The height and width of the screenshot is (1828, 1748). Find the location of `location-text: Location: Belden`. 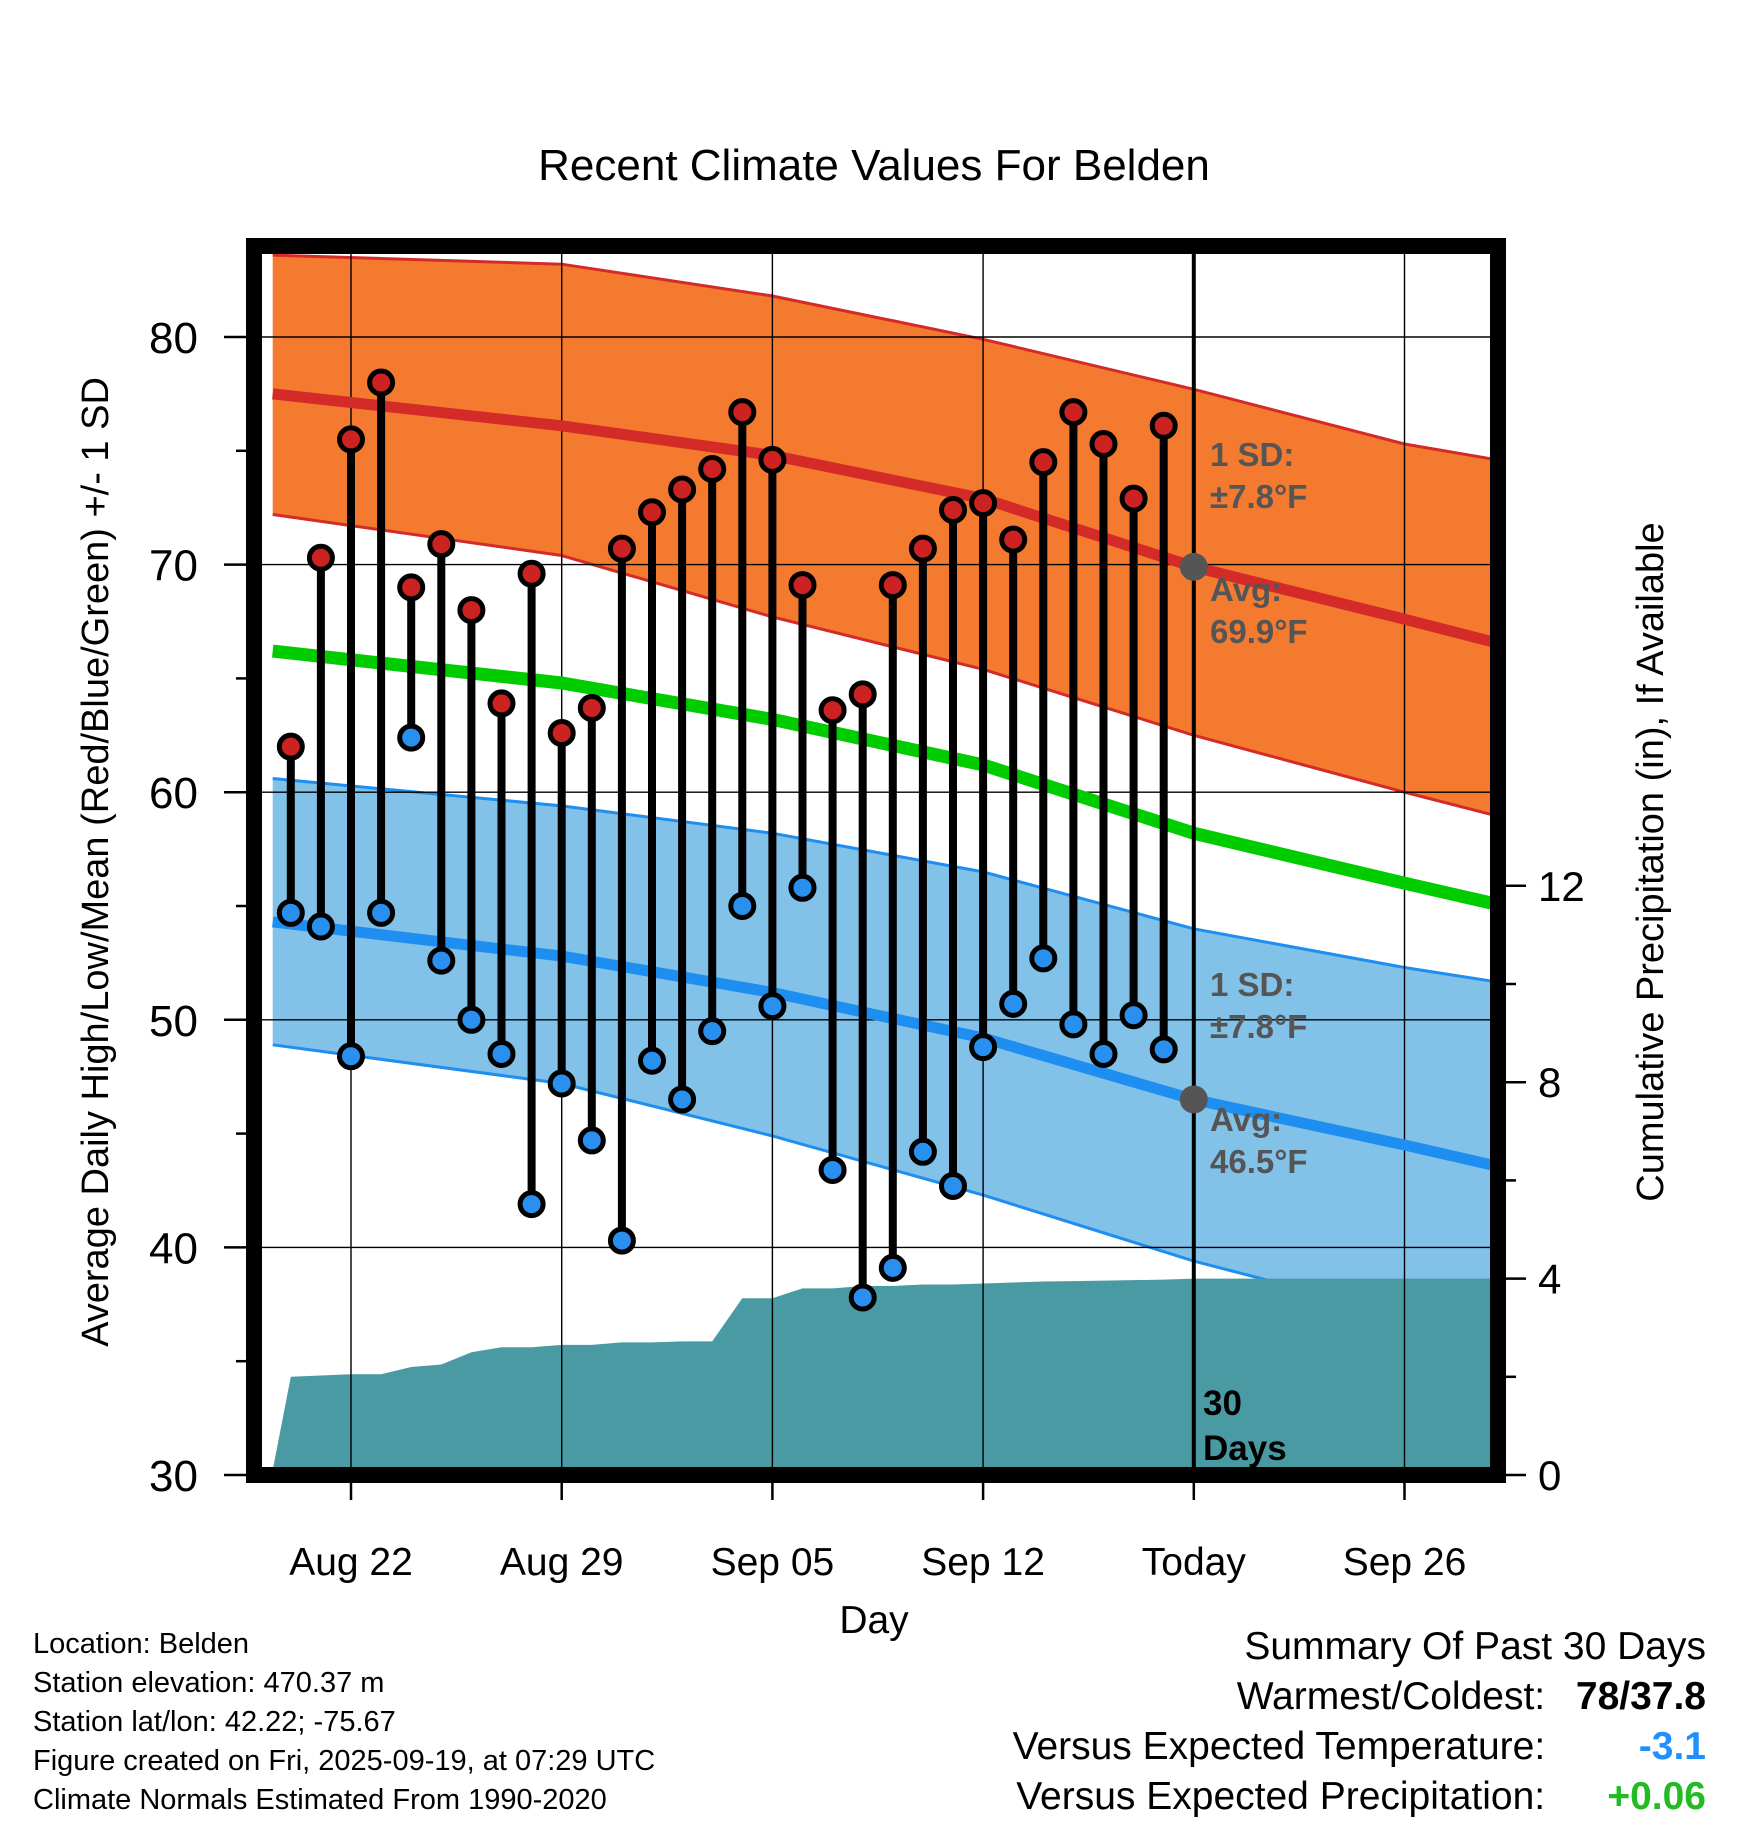

location-text: Location: Belden is located at coordinates (141, 1644).